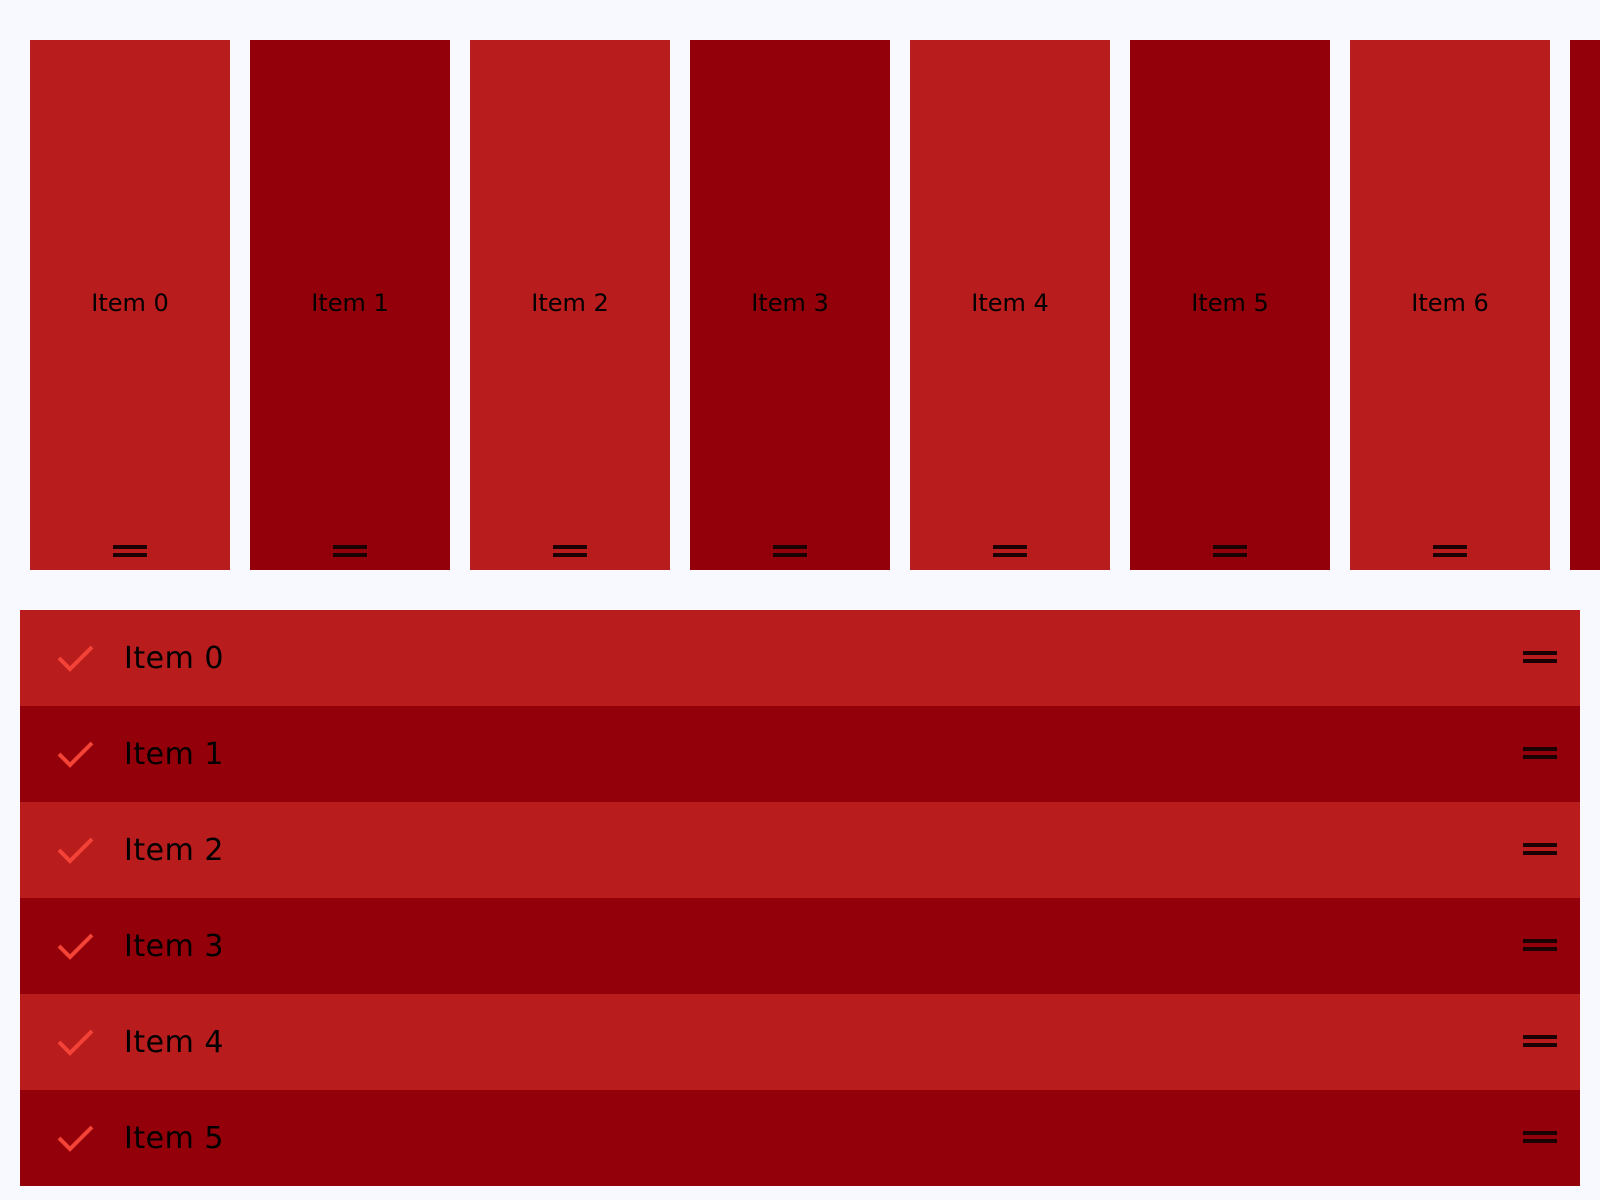 This screenshot has width=1600, height=1200. Describe the element at coordinates (800, 1042) in the screenshot. I see `list-item: Item 4` at that location.